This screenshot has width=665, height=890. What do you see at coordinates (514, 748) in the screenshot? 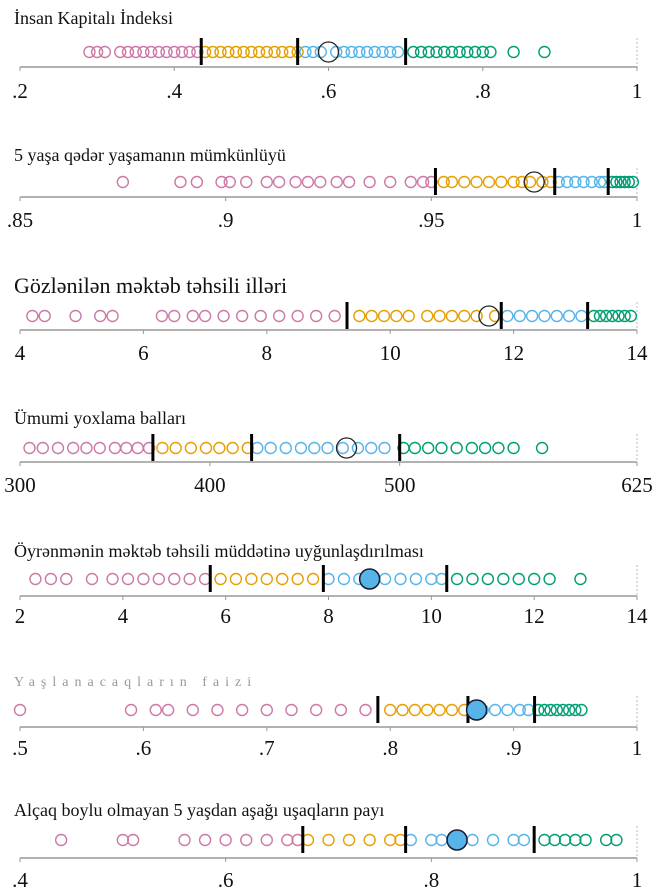
I see `x-tick-label: .9` at bounding box center [514, 748].